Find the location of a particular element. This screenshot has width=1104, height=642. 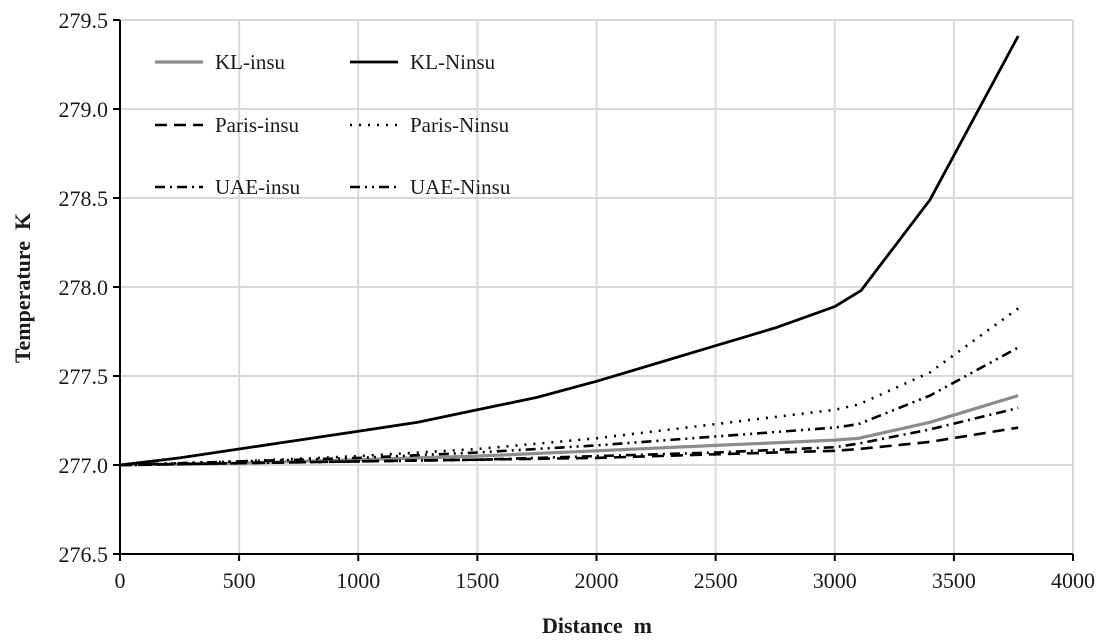

y-axis-ticks: 276.5 277.0 277.5 278.0 278.5 279.0 279.5 is located at coordinates (89, 287).